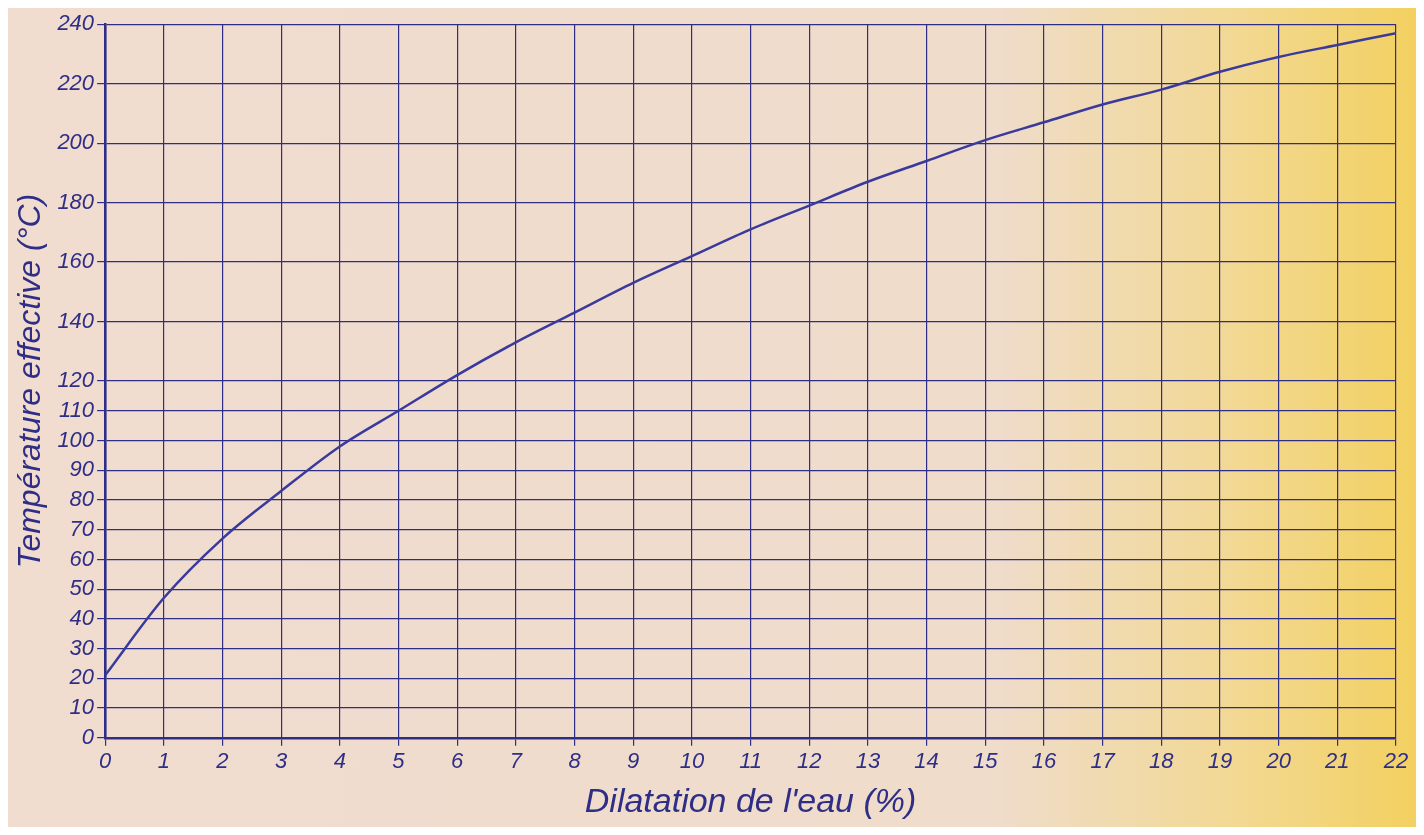  I want to click on y-tick-label: 200, so click(75, 142).